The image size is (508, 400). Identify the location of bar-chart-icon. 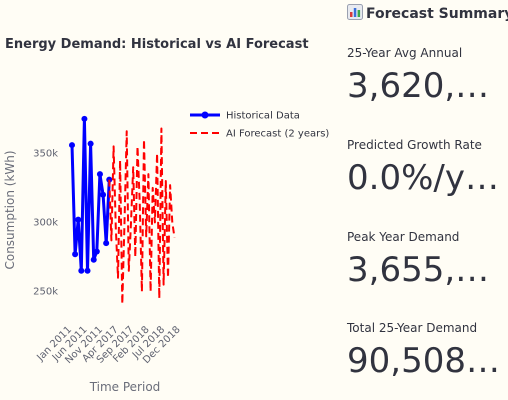
(355, 12).